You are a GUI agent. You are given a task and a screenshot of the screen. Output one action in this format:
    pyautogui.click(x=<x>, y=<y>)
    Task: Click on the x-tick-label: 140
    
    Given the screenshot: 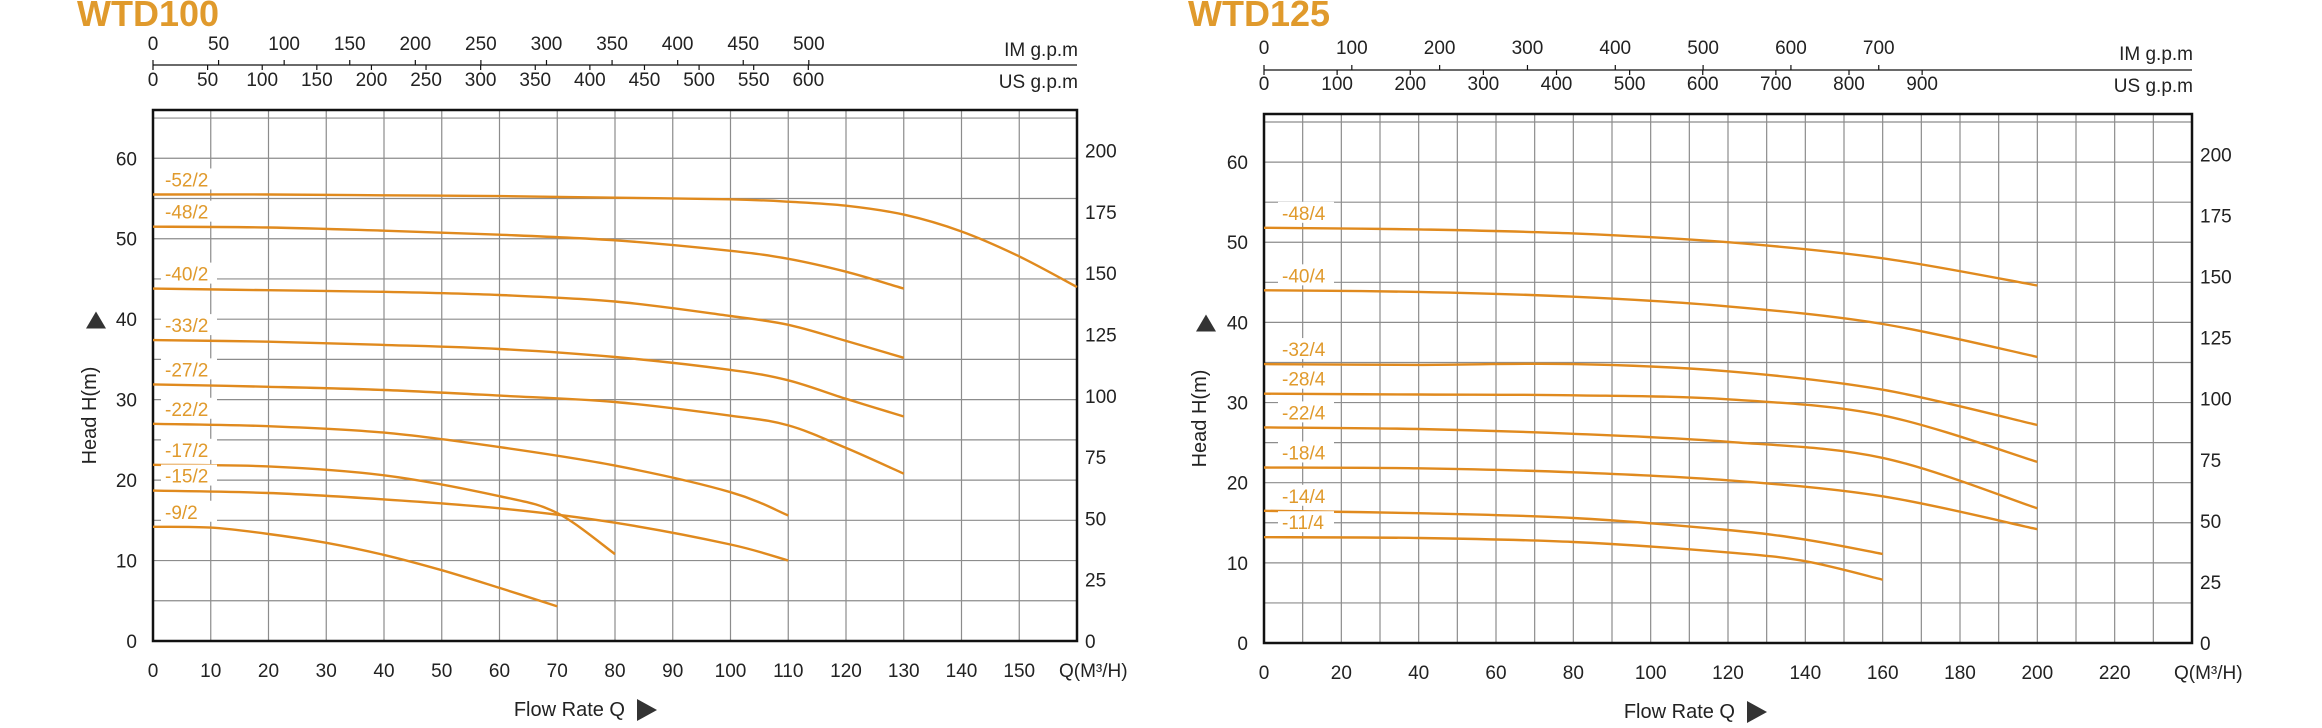 What is the action you would take?
    pyautogui.click(x=1805, y=673)
    